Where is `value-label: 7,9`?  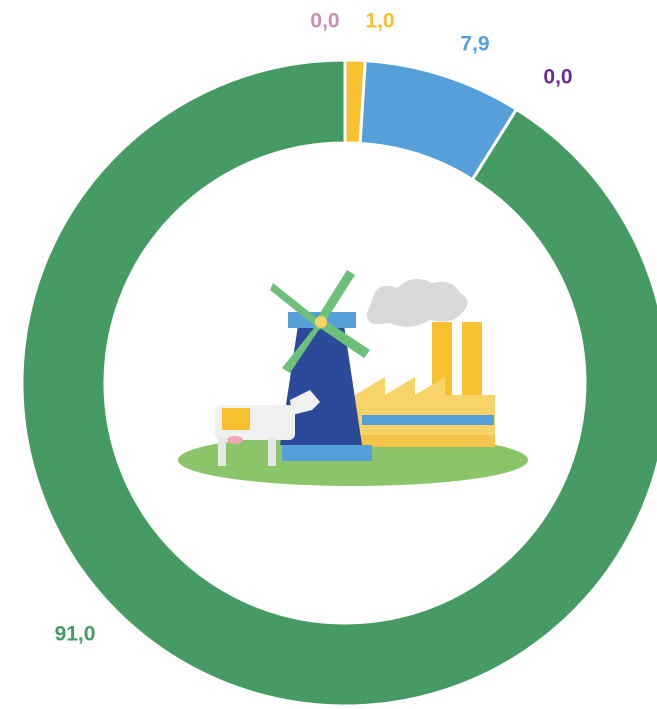 value-label: 7,9 is located at coordinates (474, 44).